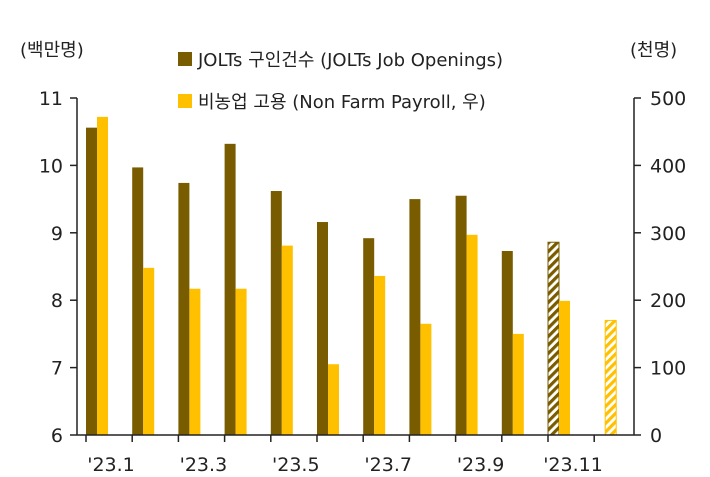  What do you see at coordinates (51, 99) in the screenshot?
I see `left-axis-tick-label: 11` at bounding box center [51, 99].